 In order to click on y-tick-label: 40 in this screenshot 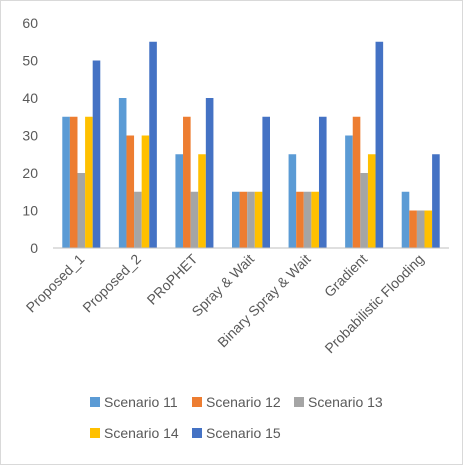, I will do `click(30, 98)`.